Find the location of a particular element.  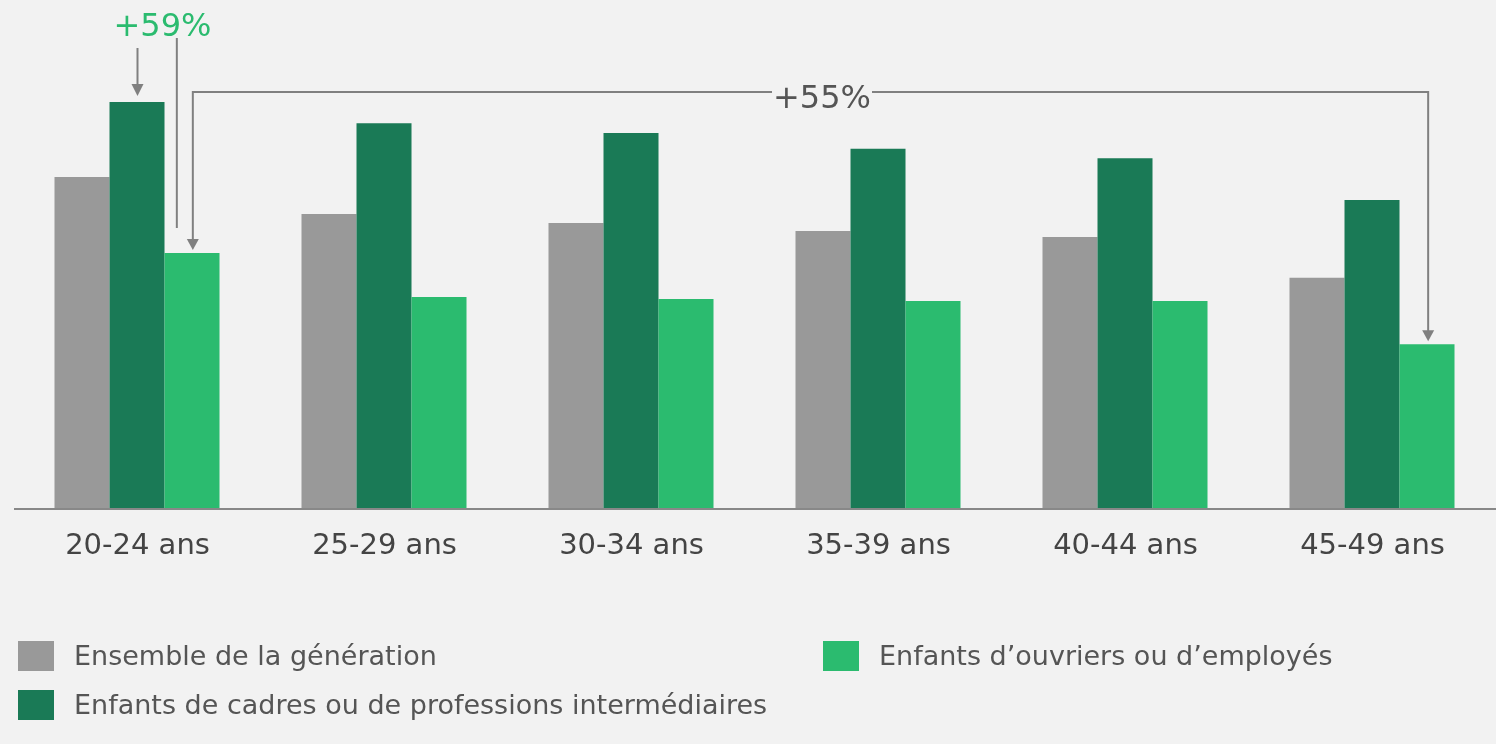

legend-label: Enfants d’ouvriers ou d’employés is located at coordinates (1106, 655).